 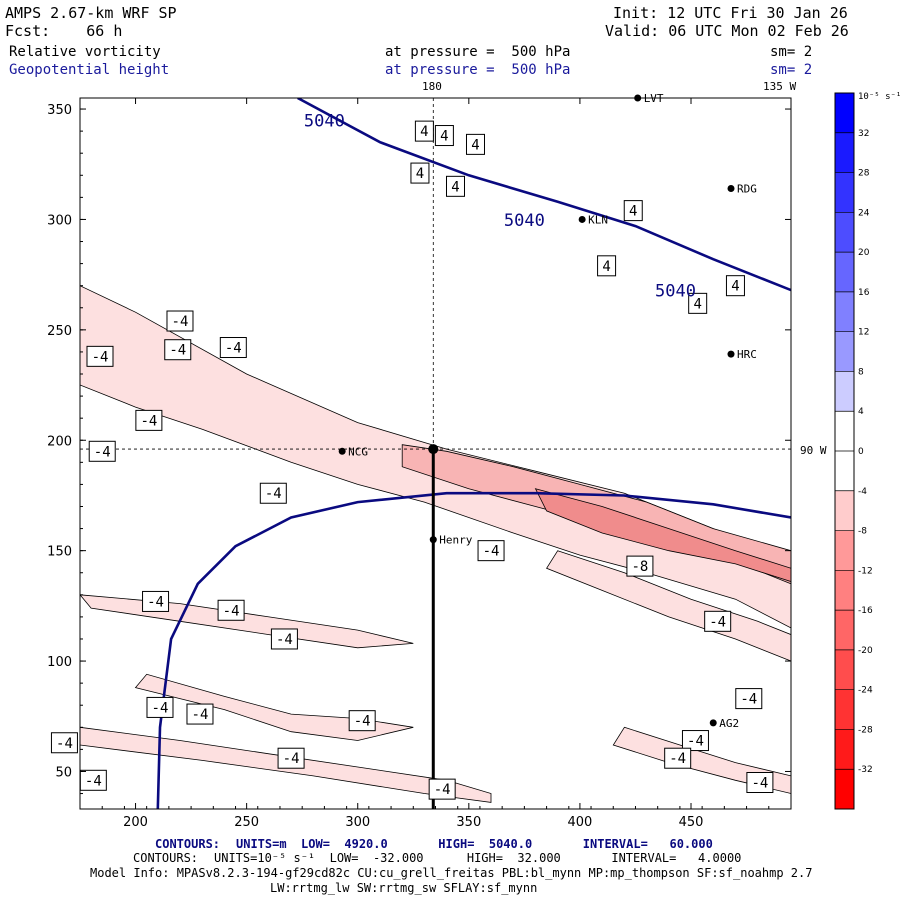 What do you see at coordinates (730, 13) in the screenshot?
I see `init-time: Init: 12 UTC Fri 30 Jan 26` at bounding box center [730, 13].